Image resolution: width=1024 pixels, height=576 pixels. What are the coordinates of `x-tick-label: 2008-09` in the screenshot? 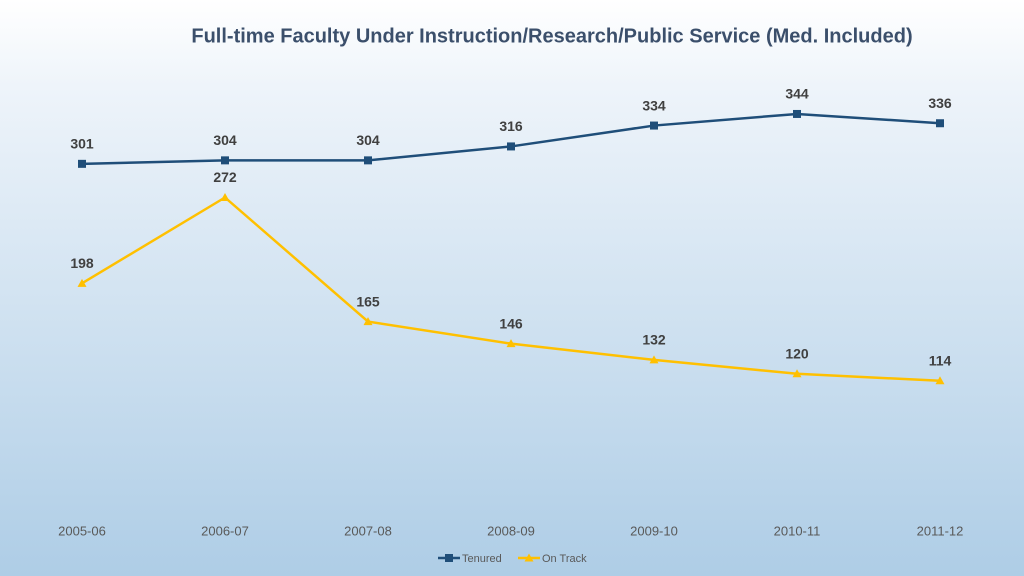 It's located at (511, 530).